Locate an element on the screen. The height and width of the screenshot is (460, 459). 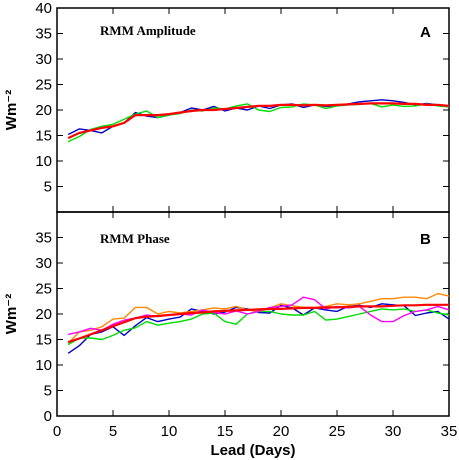
y-axis-title-b: Wm⁻² is located at coordinates (11, 314).